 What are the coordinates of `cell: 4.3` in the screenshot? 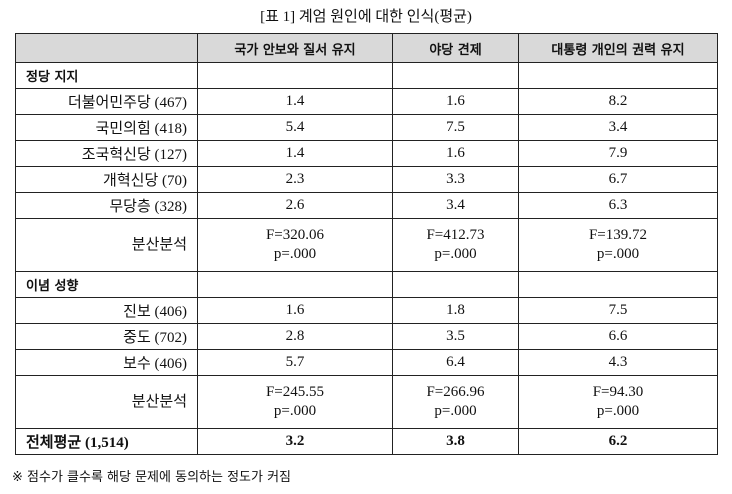 It's located at (618, 362).